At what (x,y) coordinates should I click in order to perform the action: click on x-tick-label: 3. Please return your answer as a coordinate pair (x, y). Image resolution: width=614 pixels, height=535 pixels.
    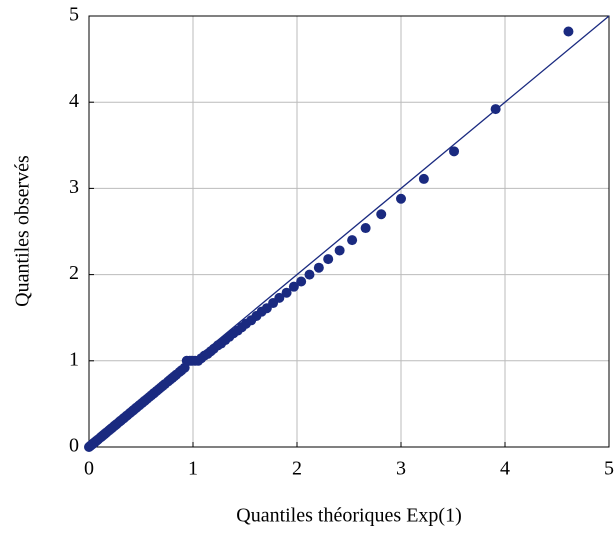
    Looking at the image, I should click on (401, 469).